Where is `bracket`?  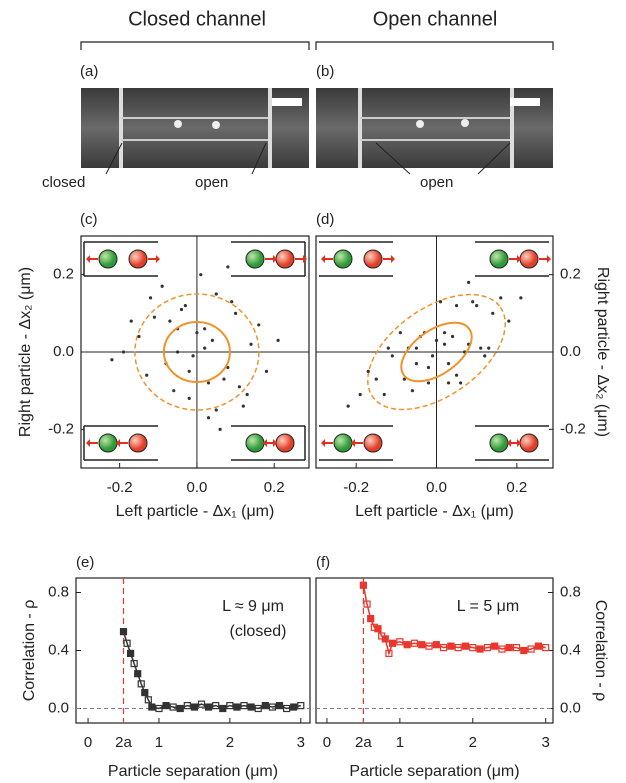 bracket is located at coordinates (434, 45).